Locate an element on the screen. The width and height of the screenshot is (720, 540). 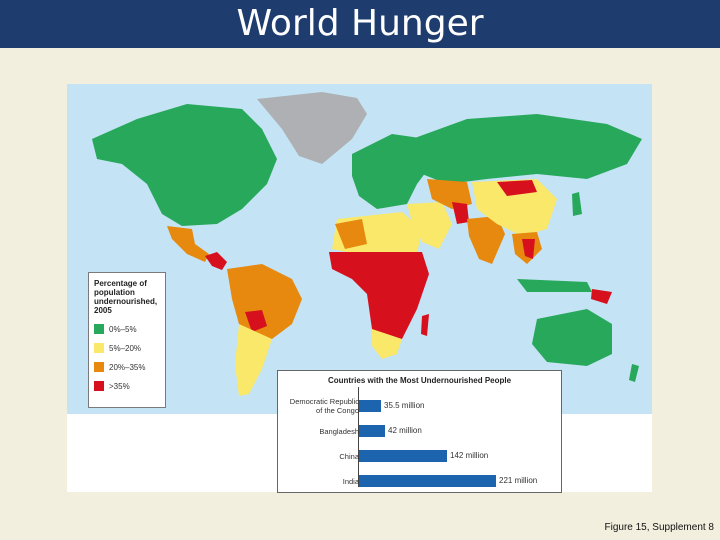
legend-swatch-green is located at coordinates (99, 329).